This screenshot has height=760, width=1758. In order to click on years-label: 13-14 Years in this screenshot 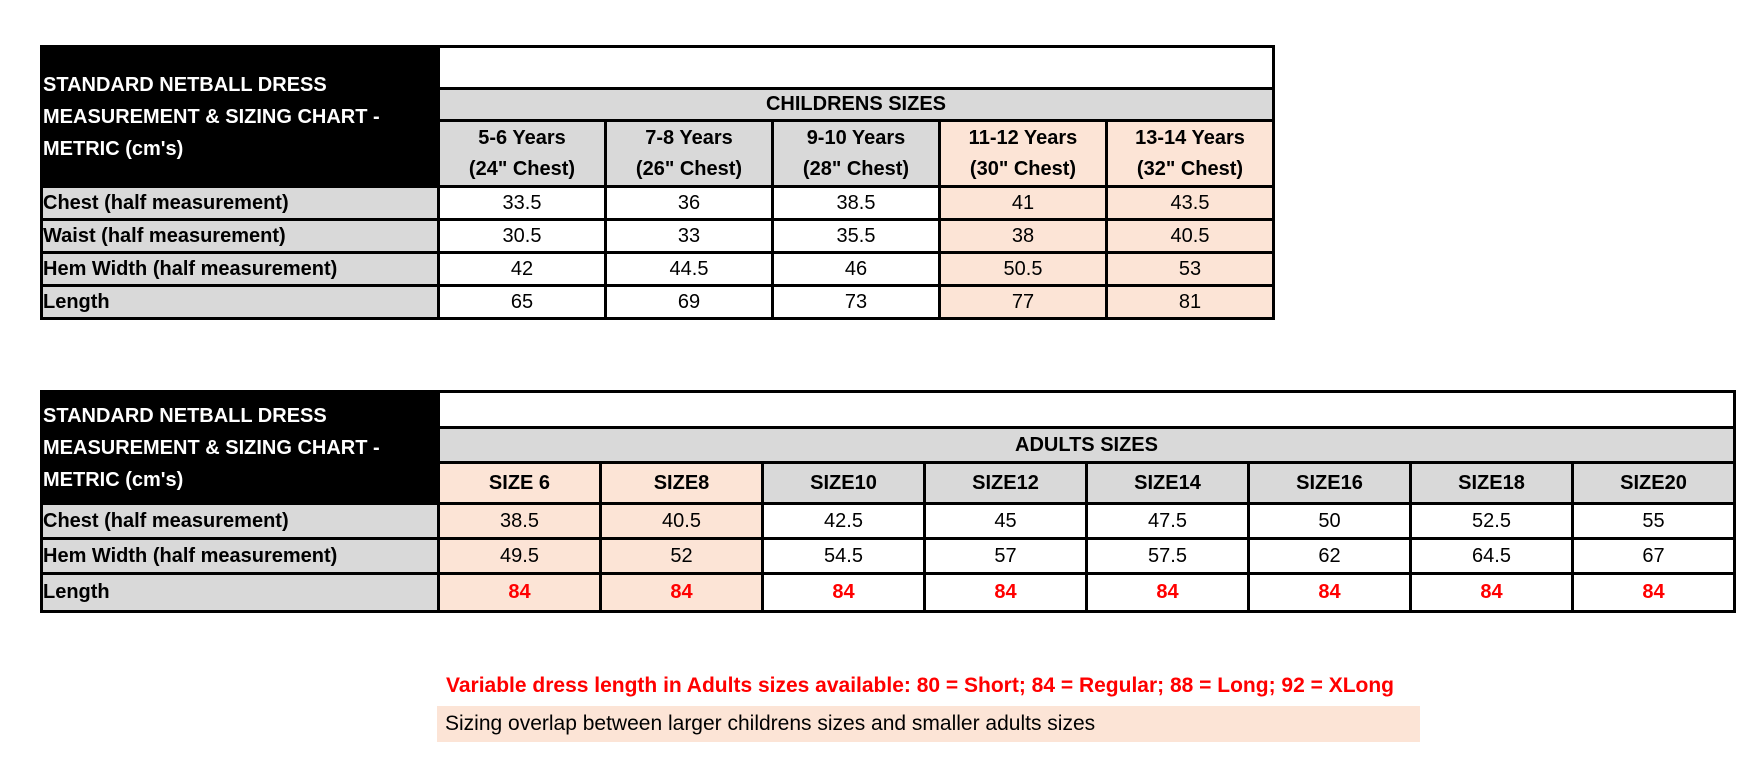, I will do `click(1190, 137)`.